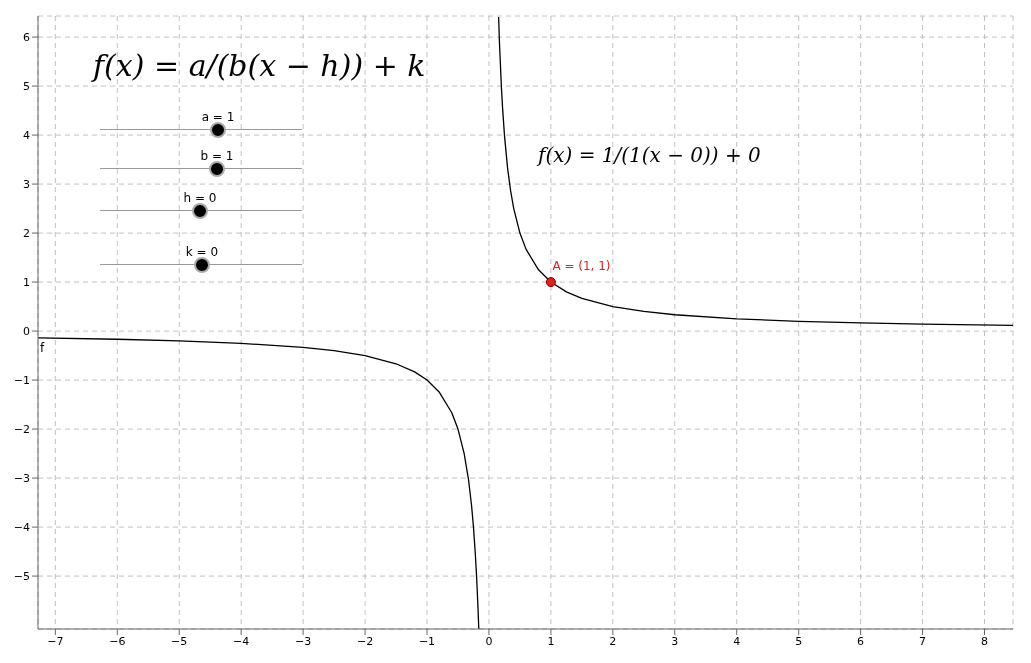 The width and height of the screenshot is (1031, 663). What do you see at coordinates (26, 135) in the screenshot?
I see `y-tick-label: 4` at bounding box center [26, 135].